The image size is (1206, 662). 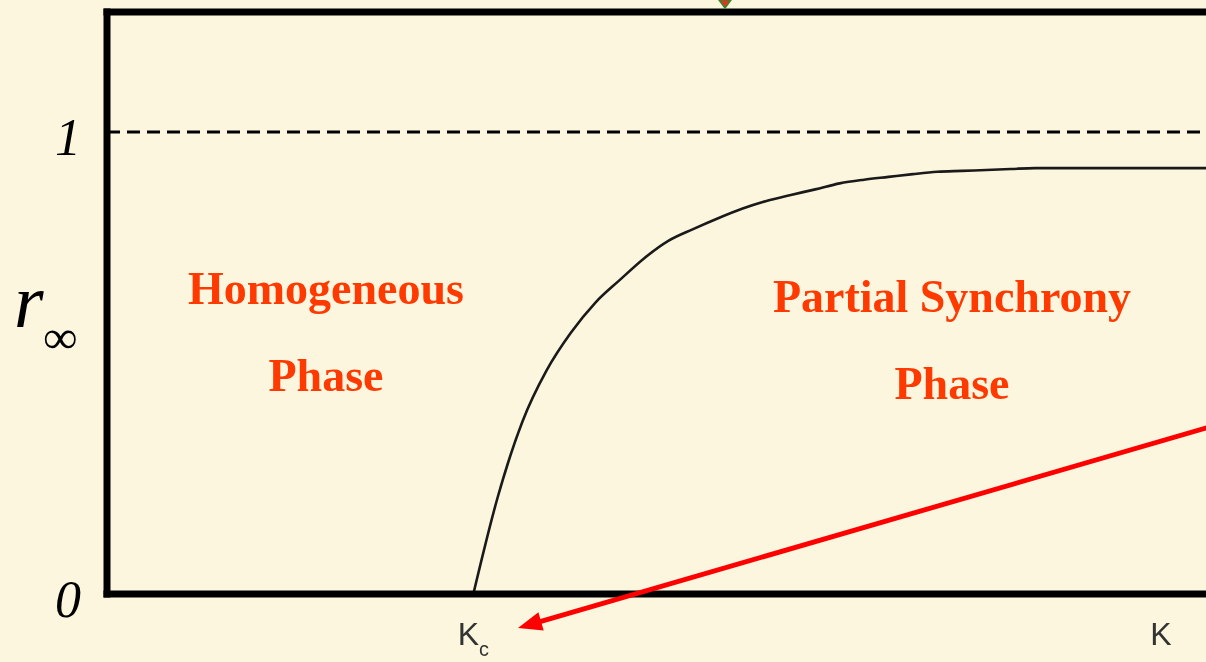 What do you see at coordinates (326, 332) in the screenshot?
I see `annotation: Homogeneous Phase` at bounding box center [326, 332].